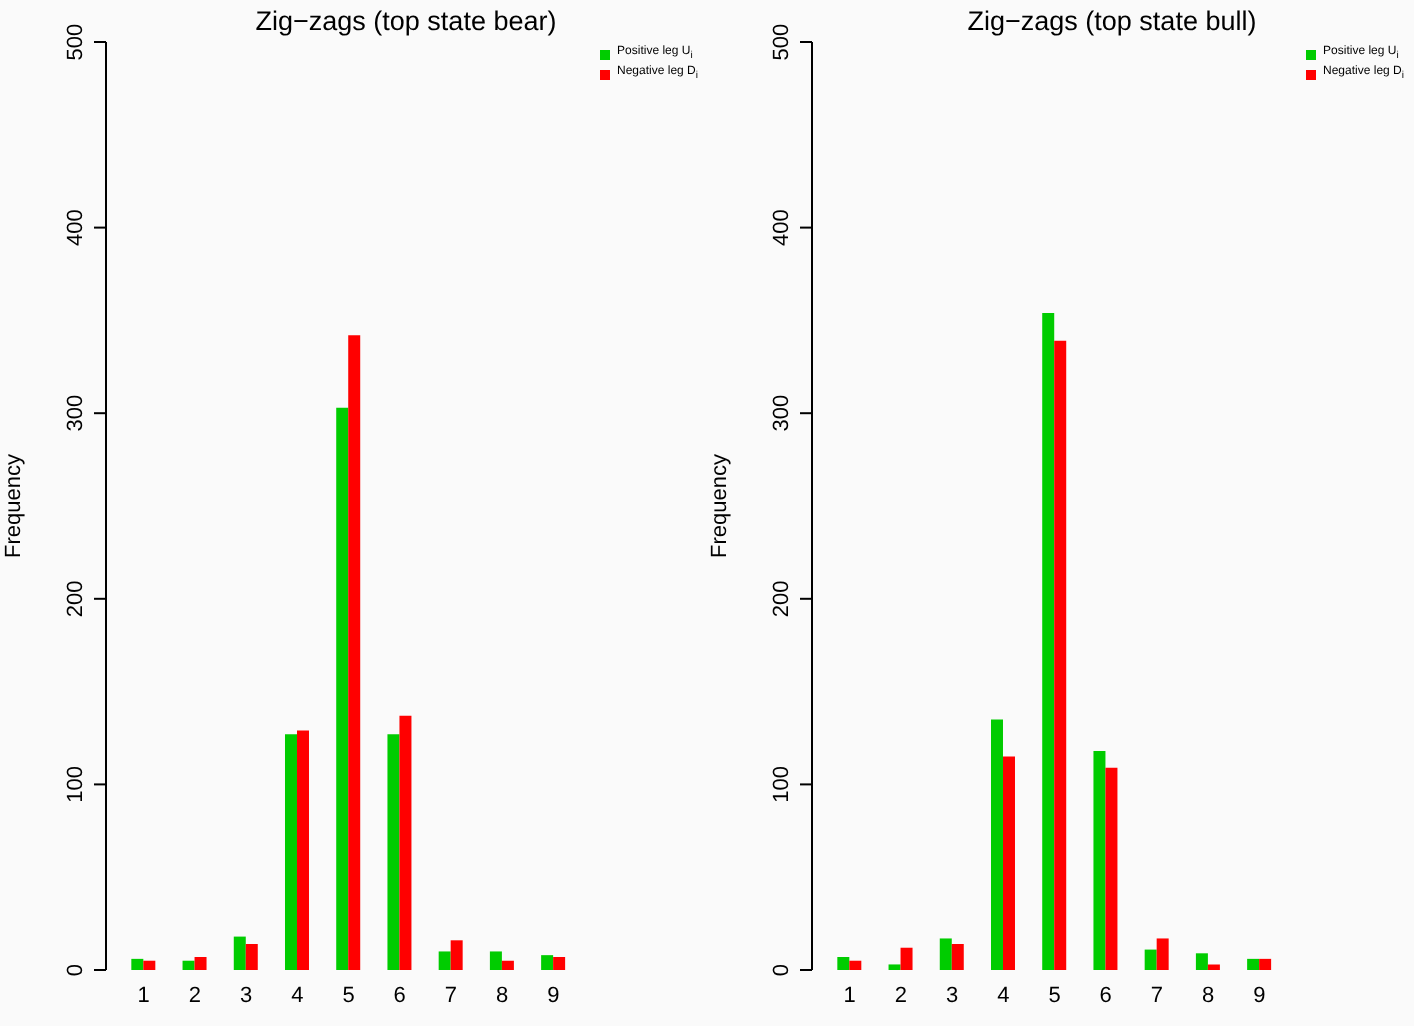 The height and width of the screenshot is (1026, 1414). What do you see at coordinates (1112, 21) in the screenshot?
I see `chart-title: Zig−zags (top state bull)` at bounding box center [1112, 21].